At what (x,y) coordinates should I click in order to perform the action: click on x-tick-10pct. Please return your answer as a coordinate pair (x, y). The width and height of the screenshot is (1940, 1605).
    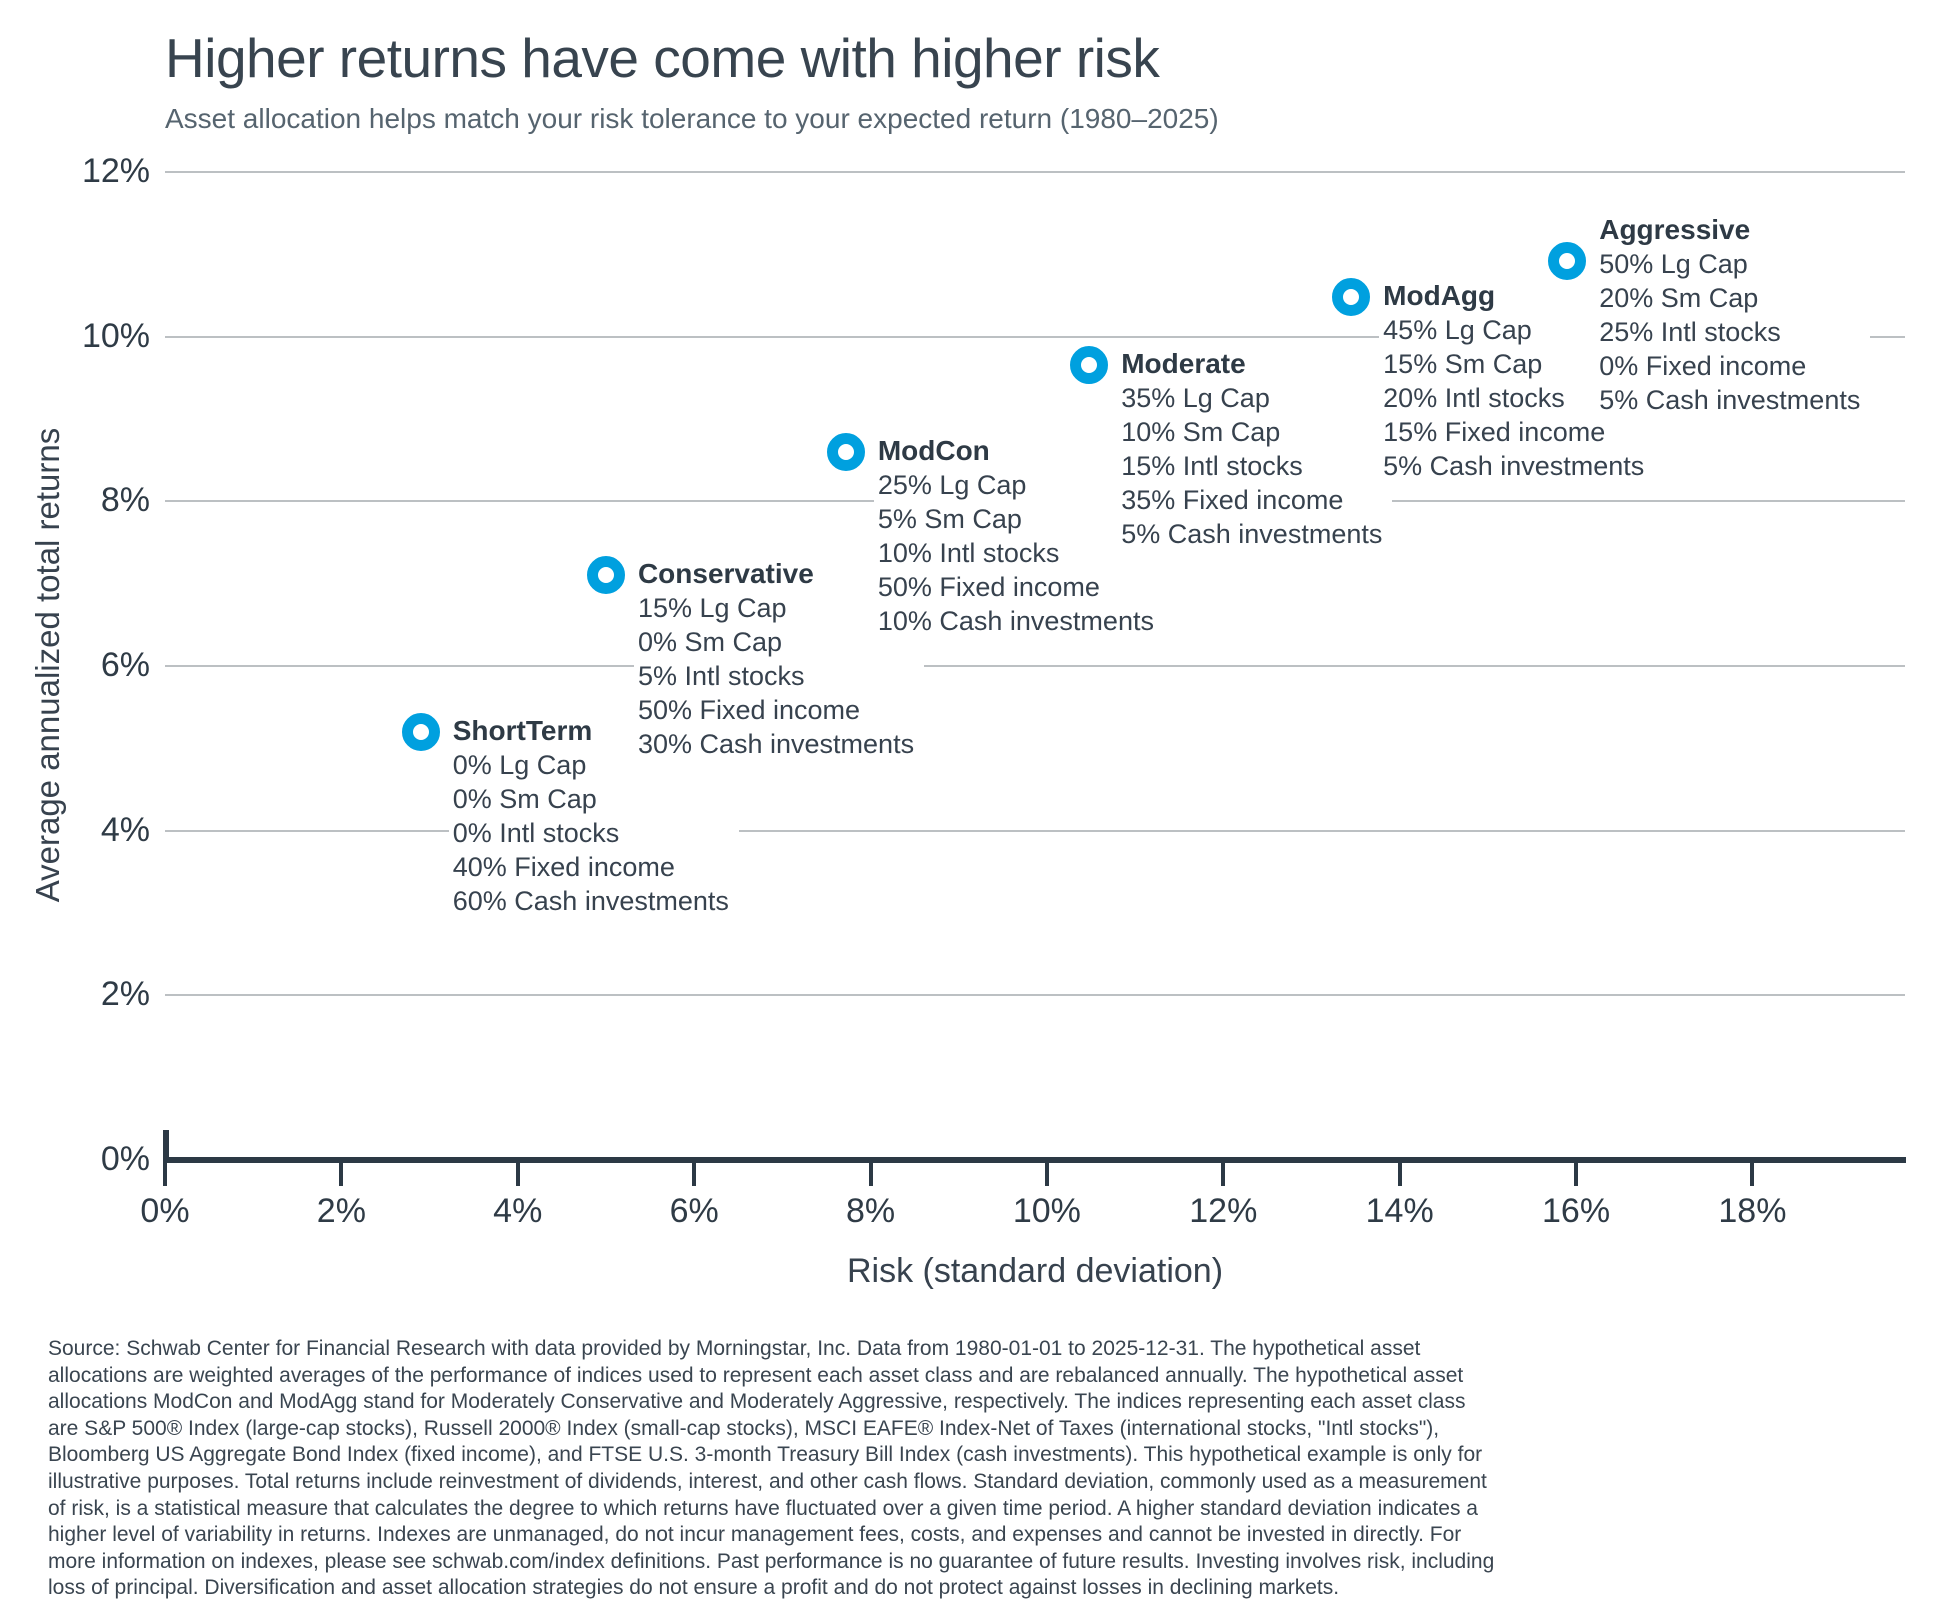
    Looking at the image, I should click on (1046, 1174).